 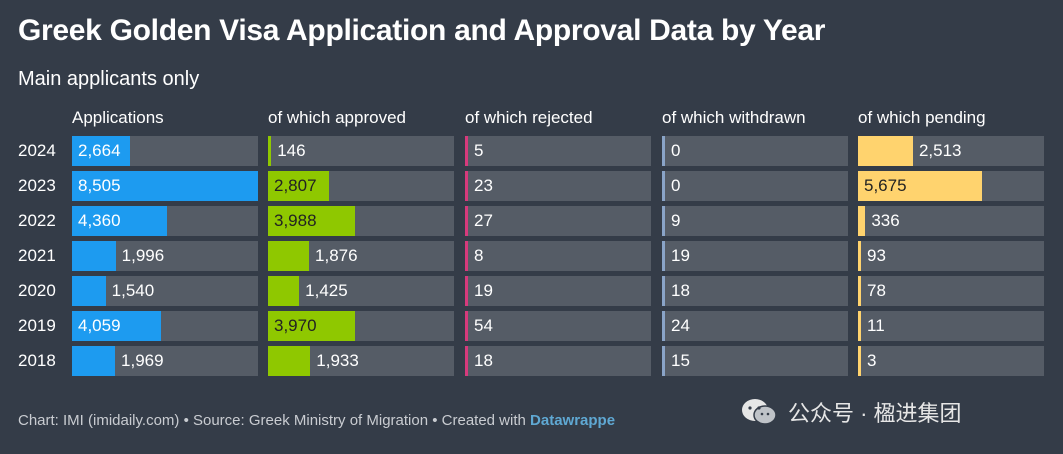 I want to click on value-label: 336, so click(x=885, y=220).